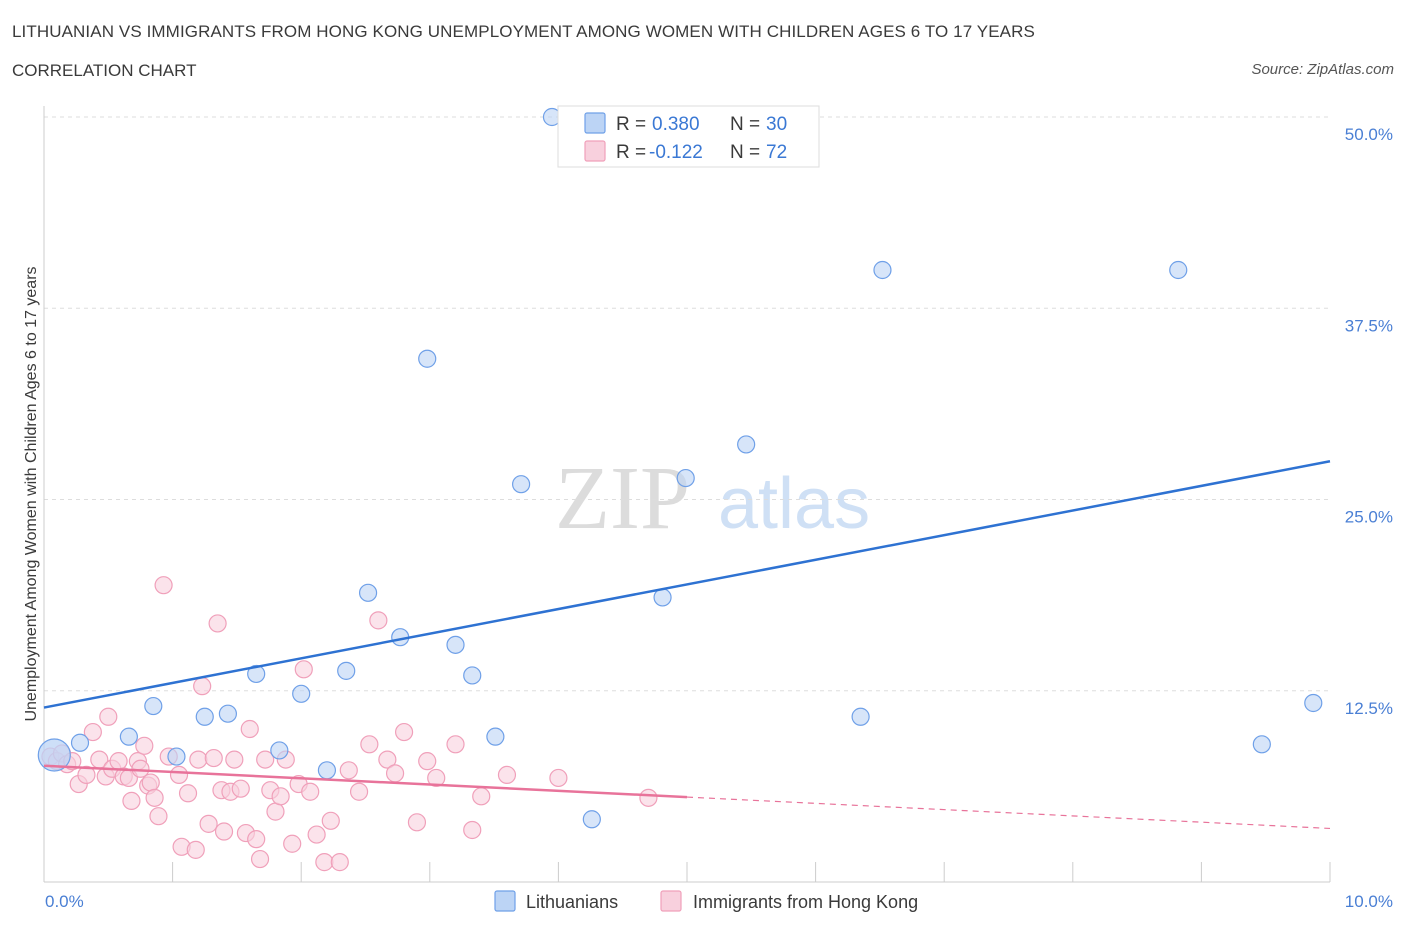 The image size is (1406, 930). What do you see at coordinates (676, 152) in the screenshot?
I see `legend-r-value-2: -0.122` at bounding box center [676, 152].